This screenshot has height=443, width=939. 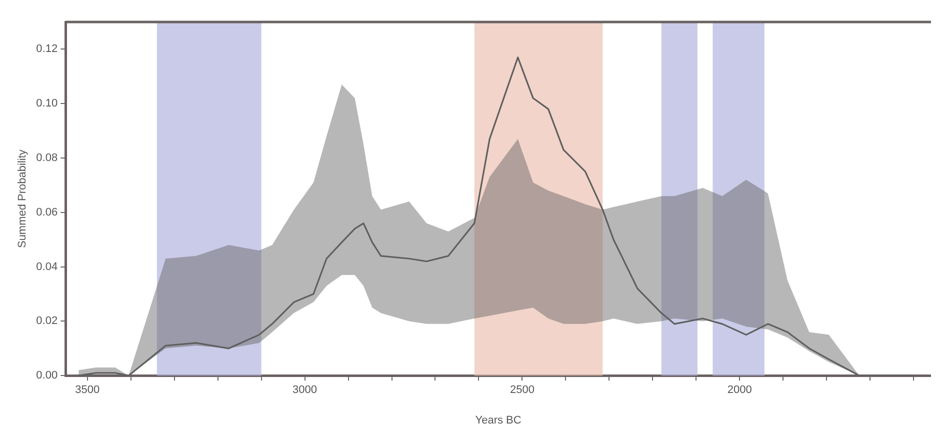 What do you see at coordinates (87, 390) in the screenshot?
I see `x-tick-label: 3500` at bounding box center [87, 390].